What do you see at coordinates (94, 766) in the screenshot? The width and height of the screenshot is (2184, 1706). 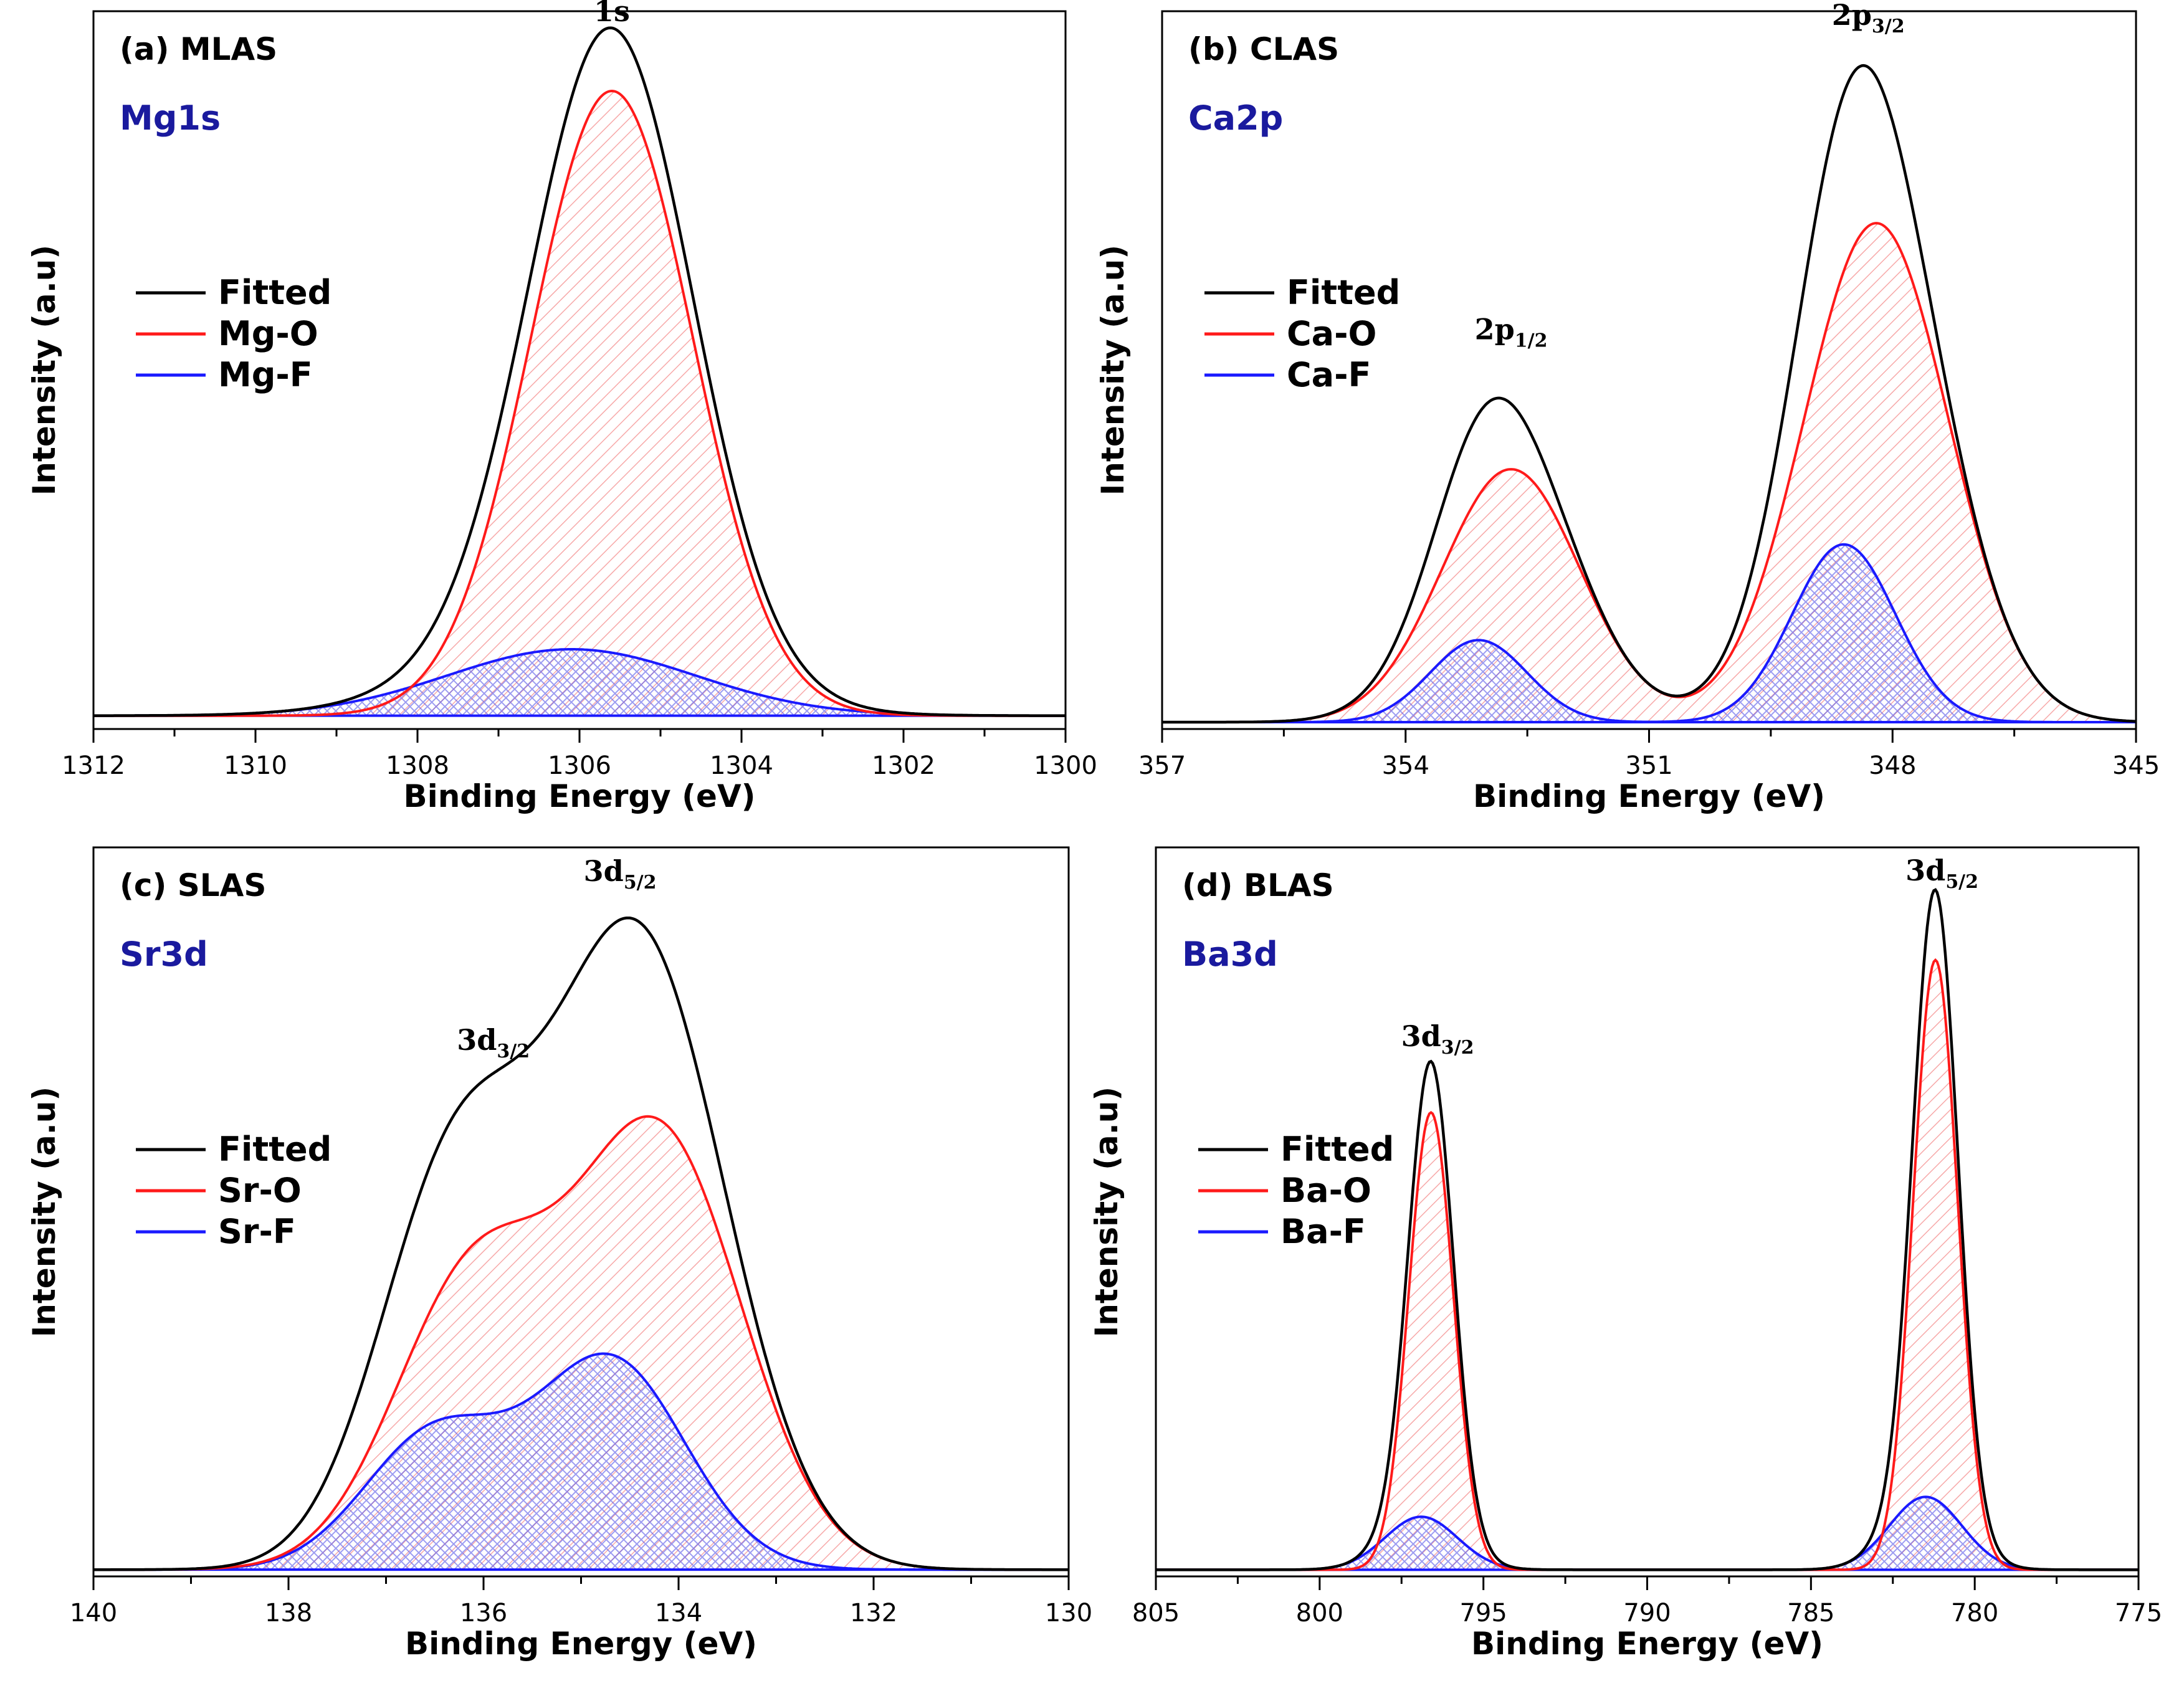 I see `x-tick-label: 1312` at bounding box center [94, 766].